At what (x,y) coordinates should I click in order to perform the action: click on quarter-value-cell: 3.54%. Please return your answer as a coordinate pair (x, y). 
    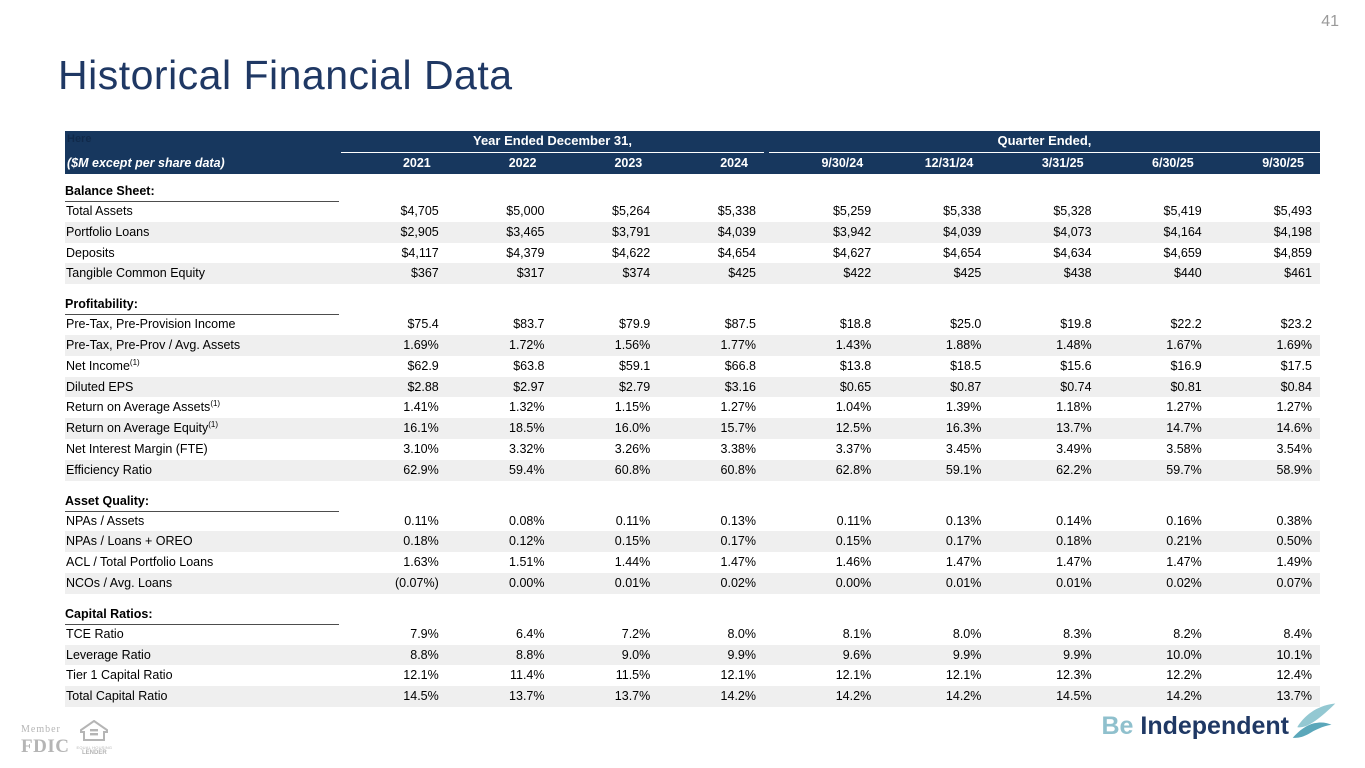
    Looking at the image, I should click on (1294, 448).